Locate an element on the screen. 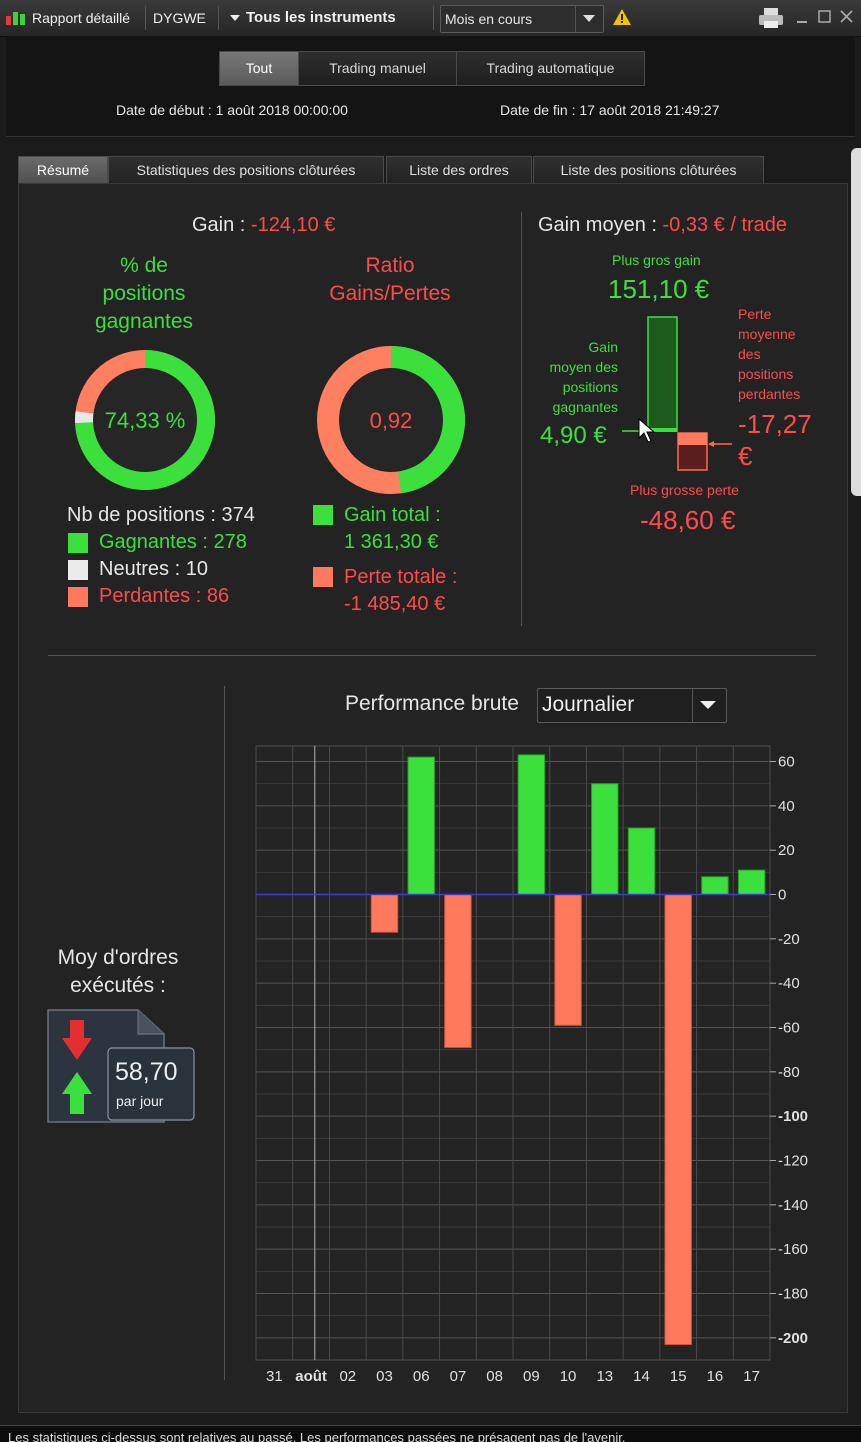  y-tick-label: -140 is located at coordinates (793, 1205).